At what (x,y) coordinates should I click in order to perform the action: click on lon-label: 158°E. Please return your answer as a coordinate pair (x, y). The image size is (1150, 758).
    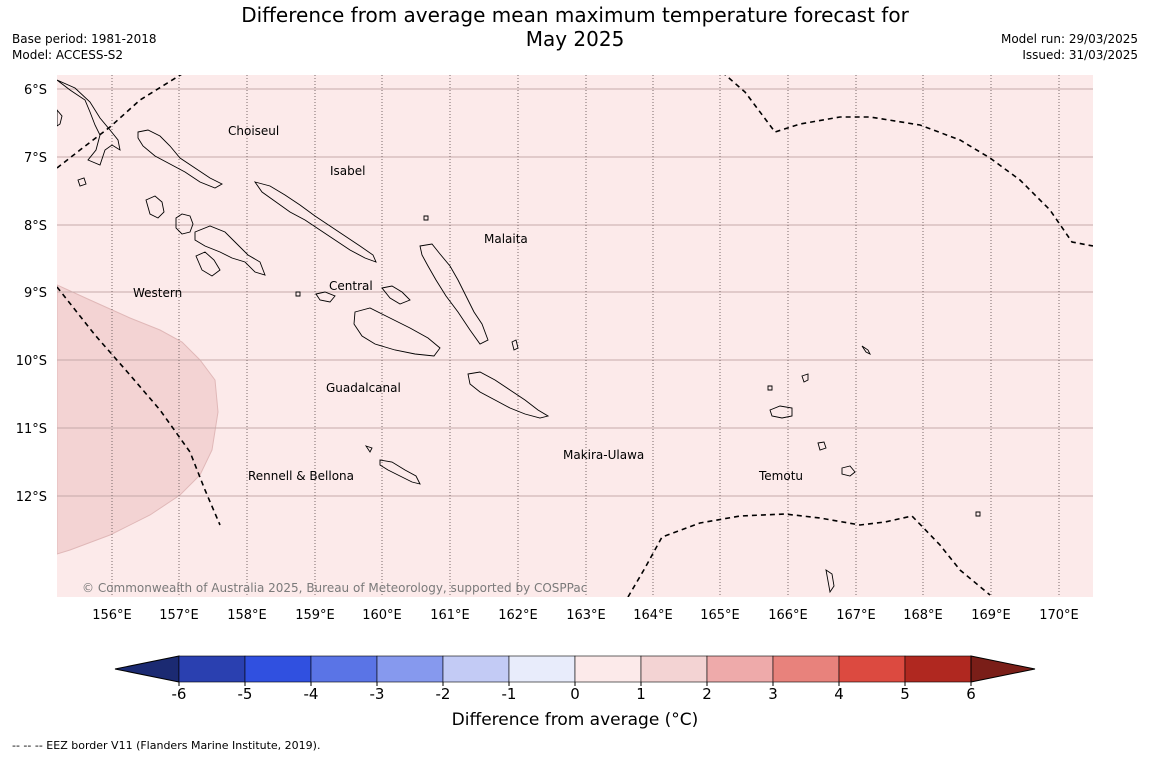
    Looking at the image, I should click on (247, 615).